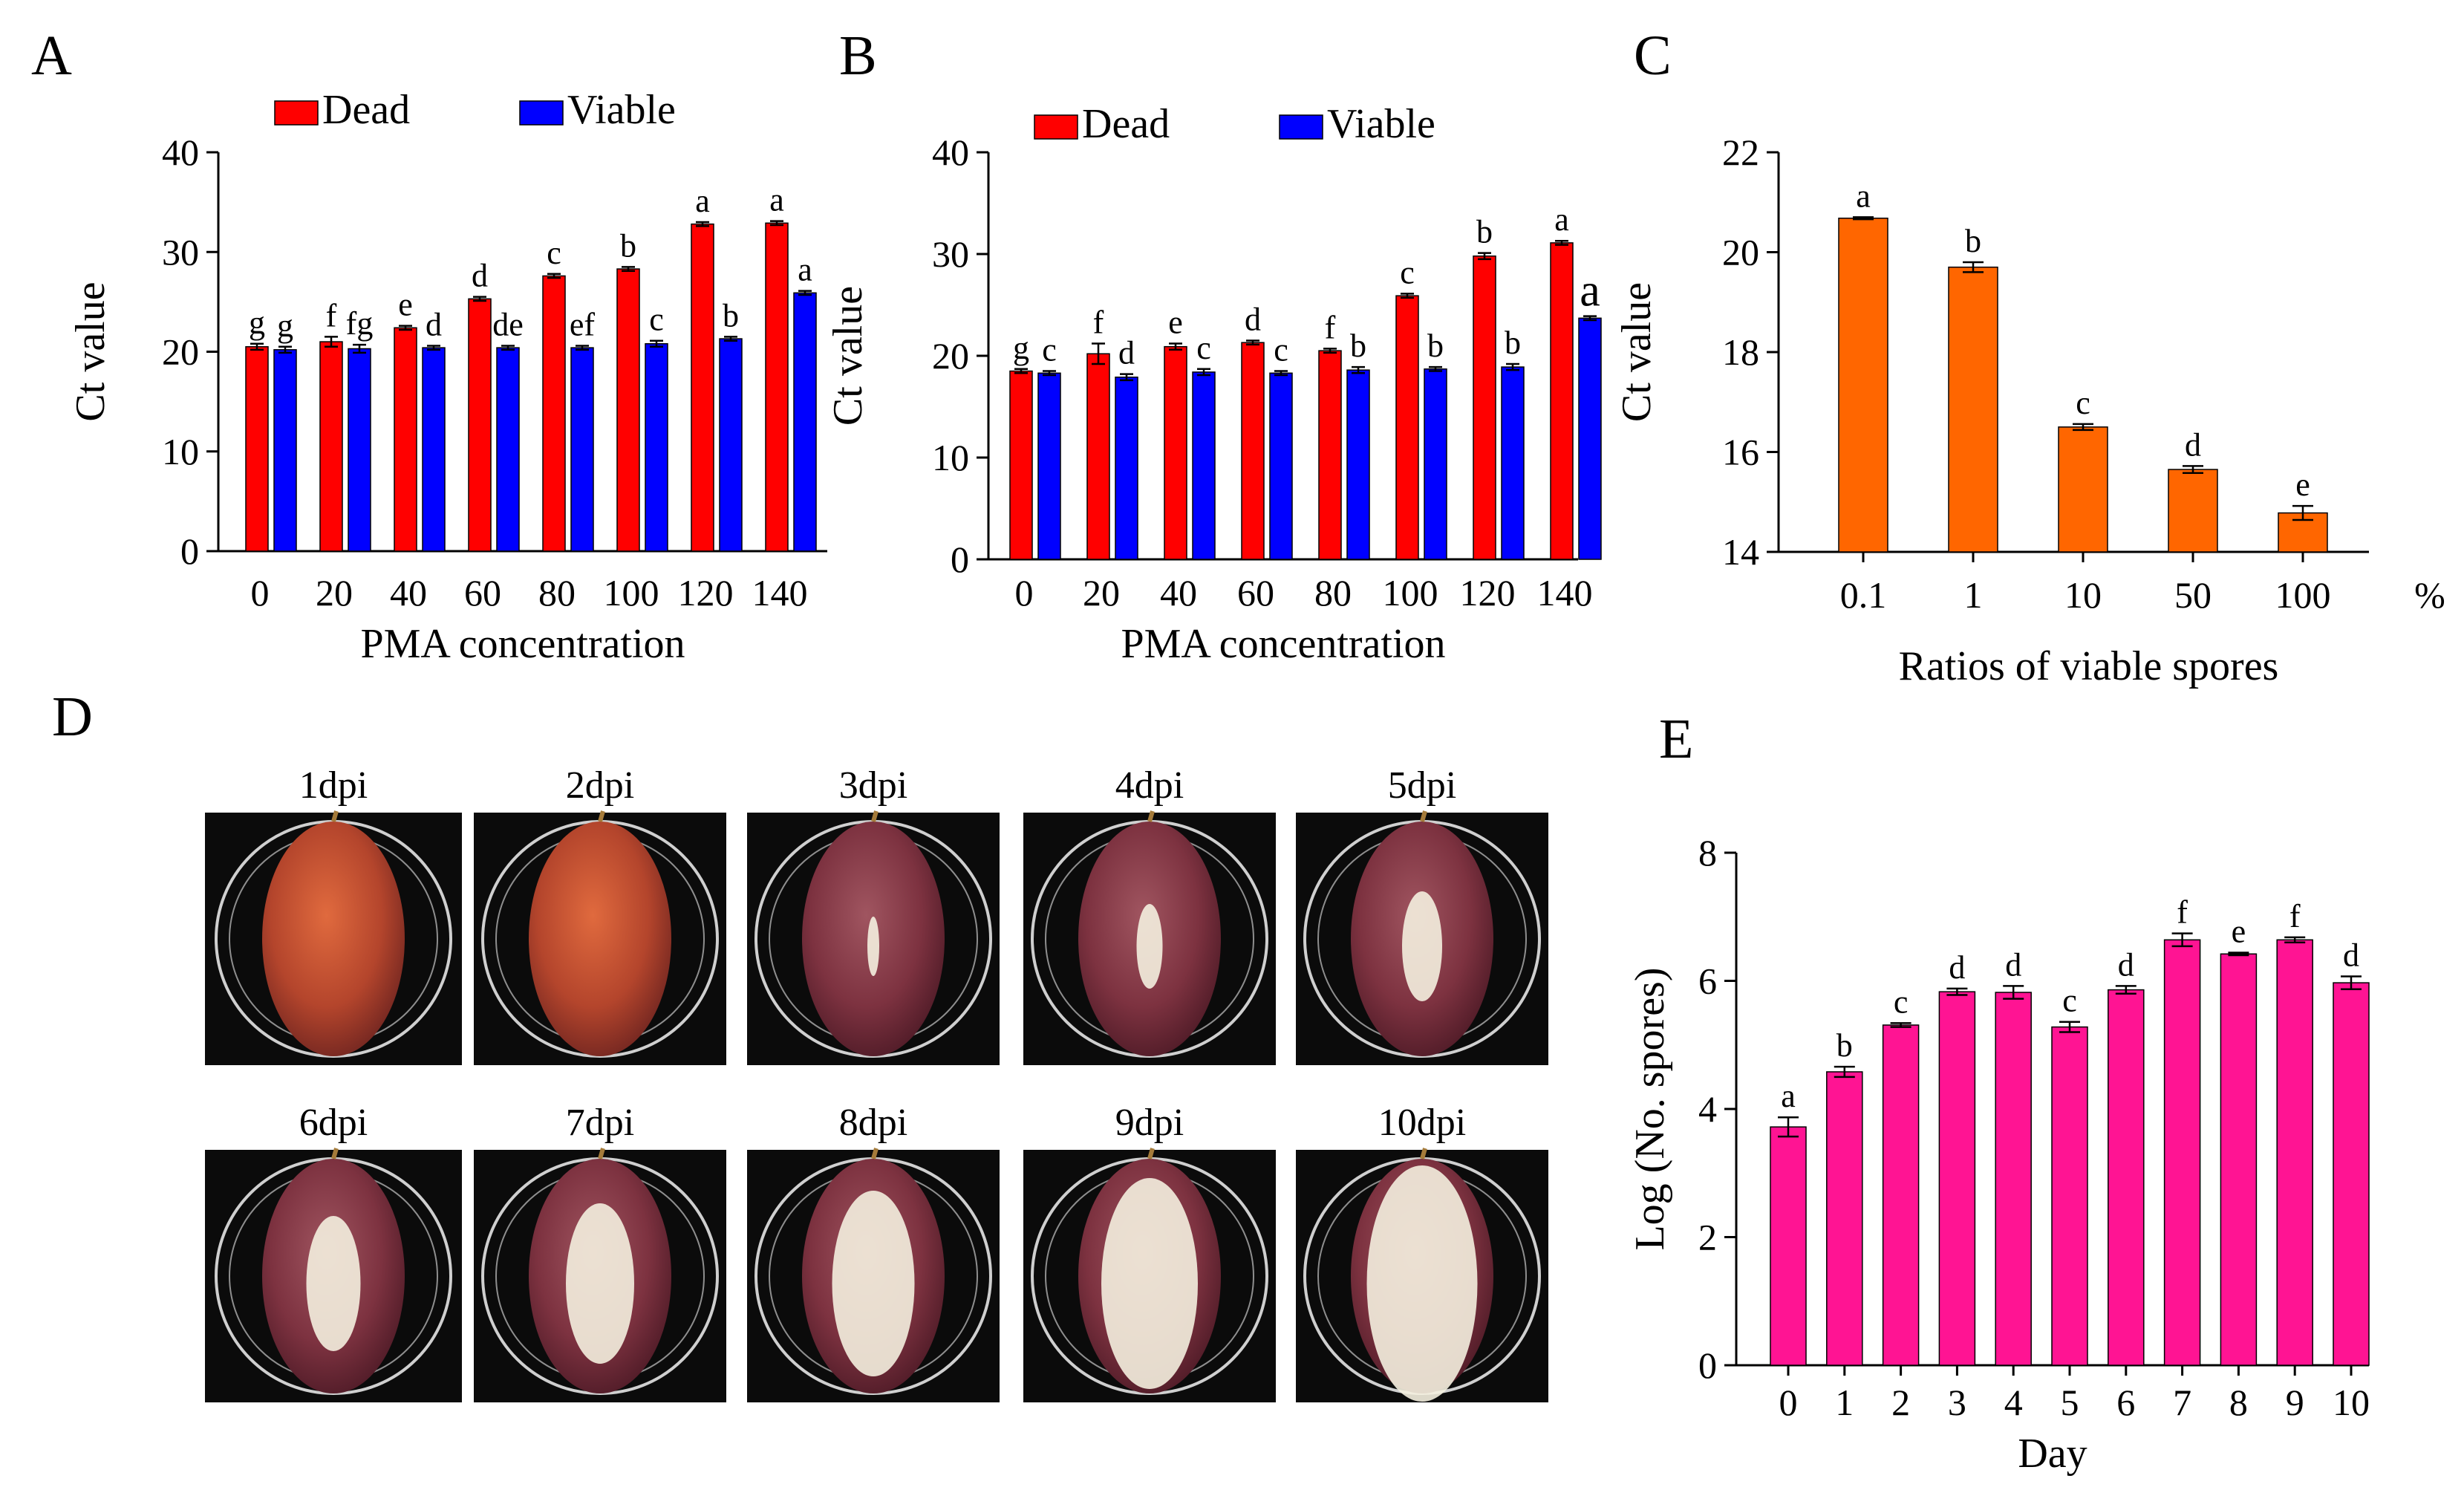  I want to click on legend-label: Viable, so click(1381, 124).